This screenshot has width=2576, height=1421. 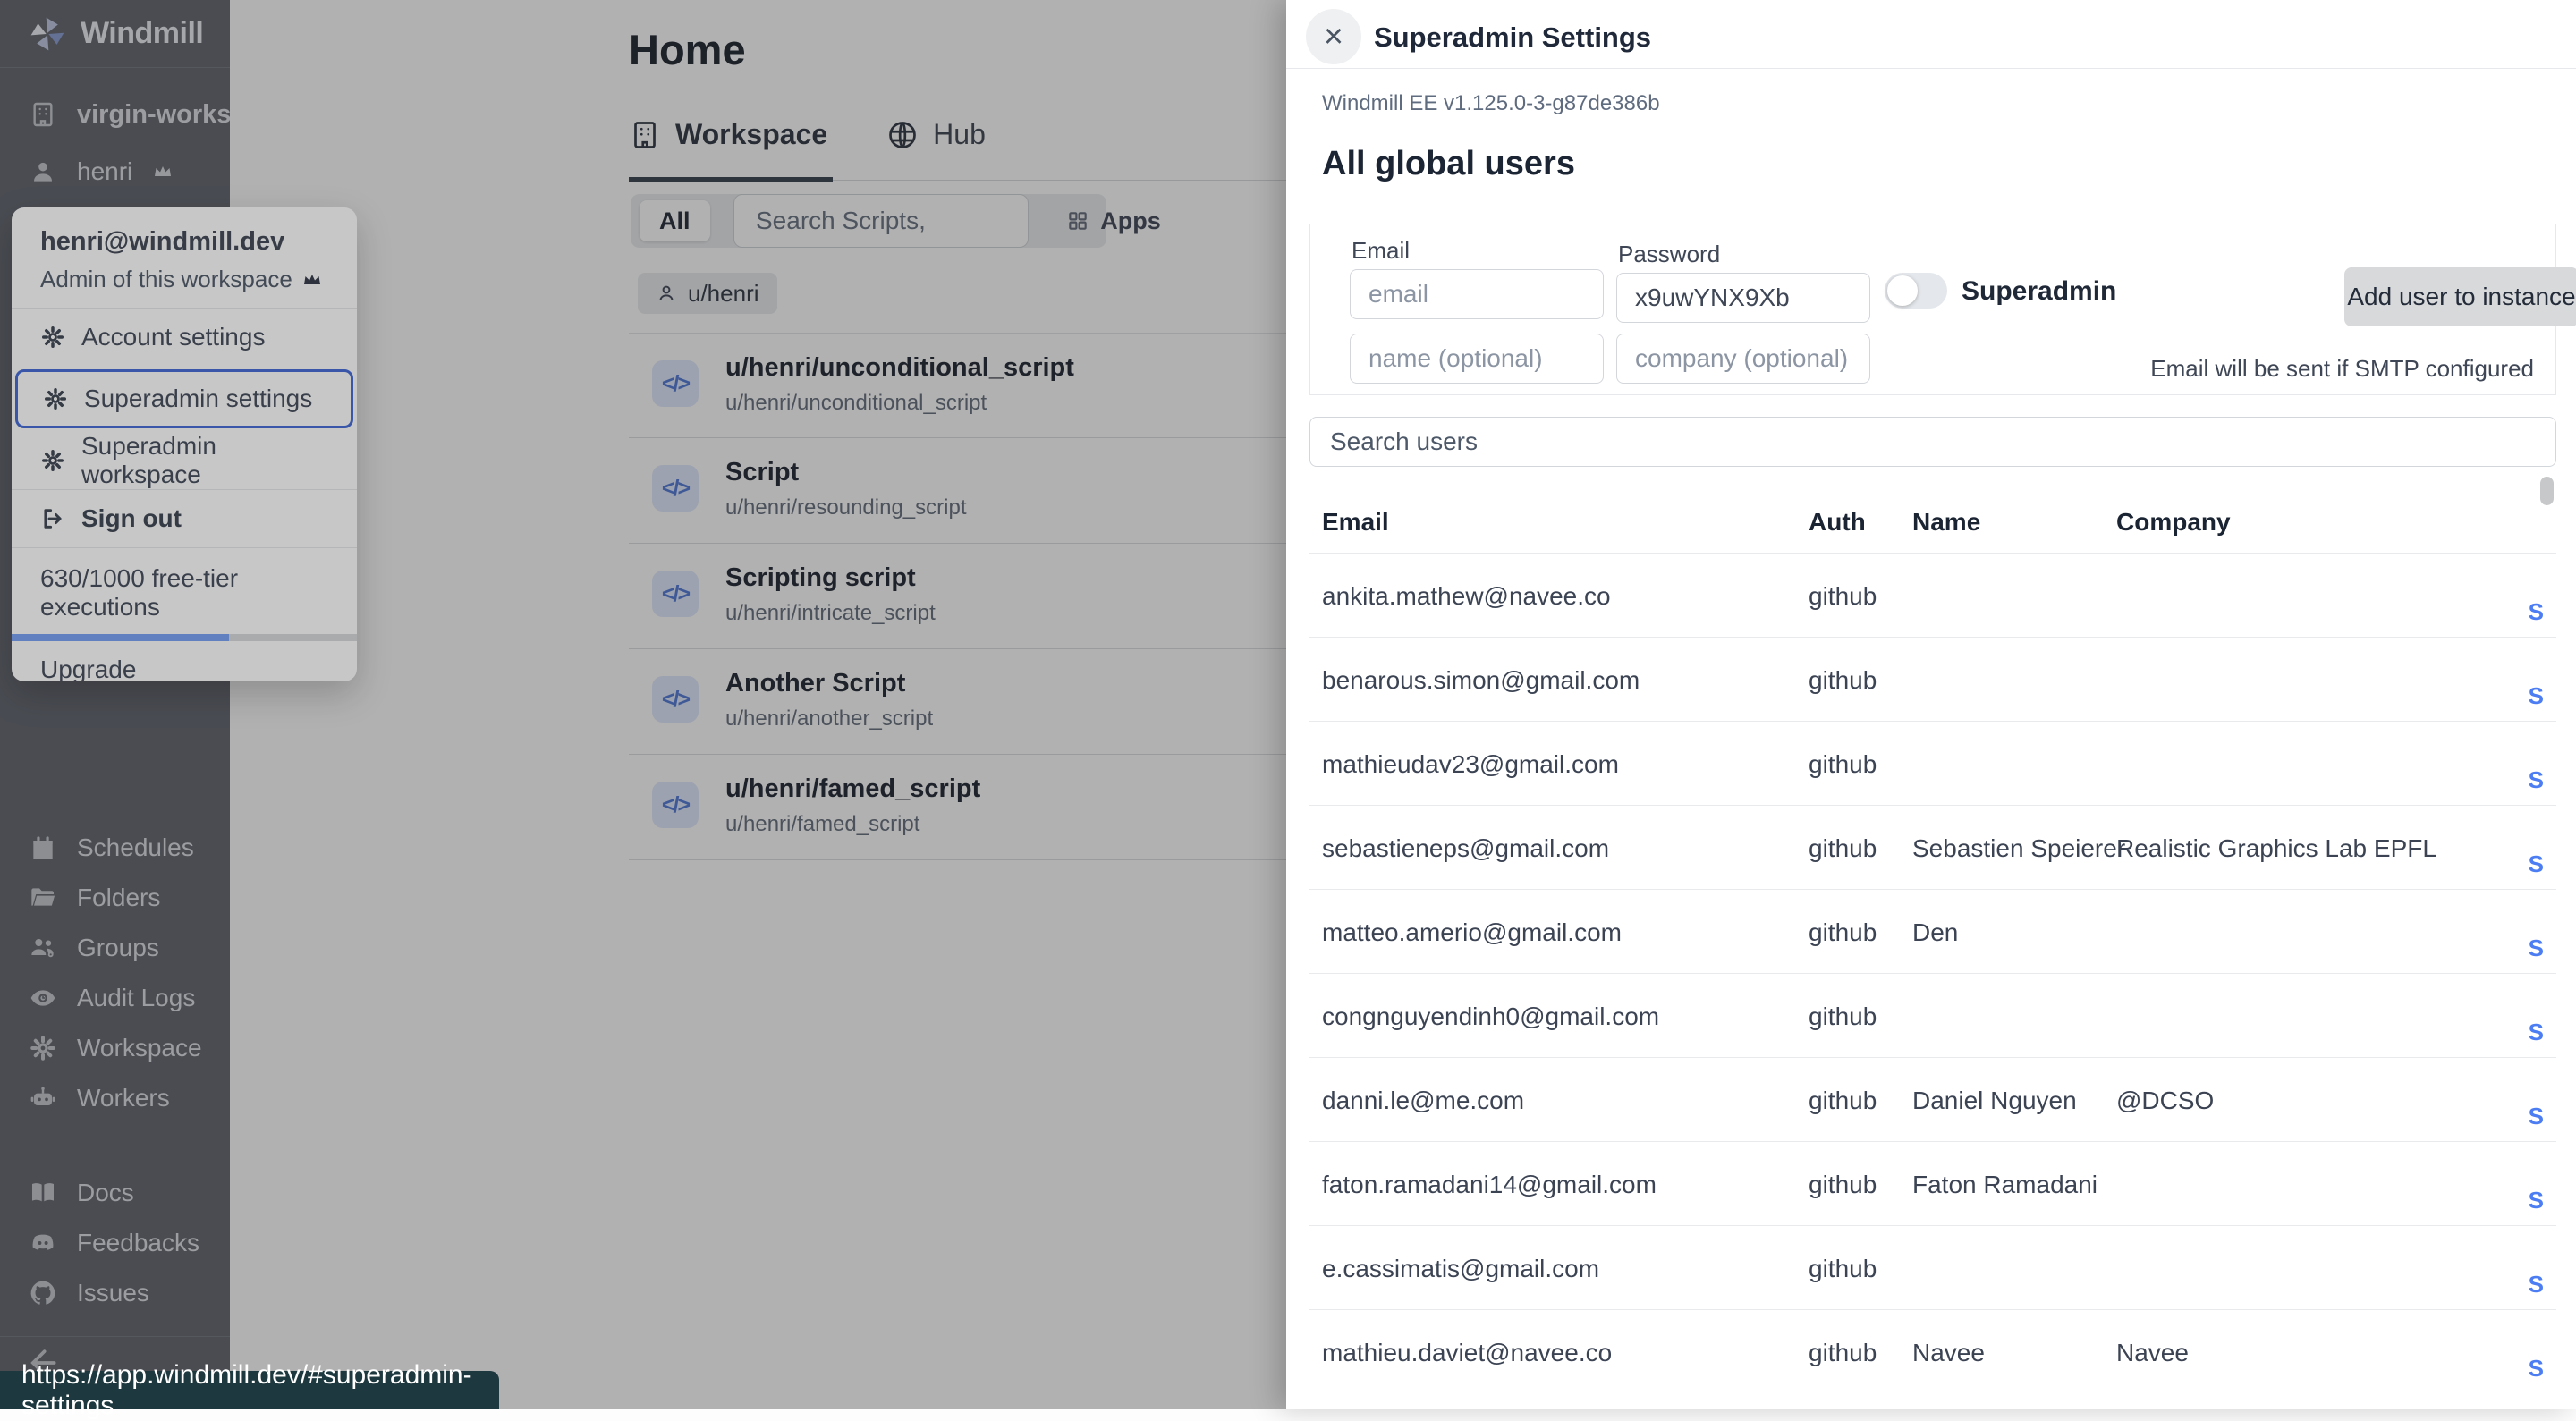 What do you see at coordinates (1355, 522) in the screenshot?
I see `column-header-email: Email` at bounding box center [1355, 522].